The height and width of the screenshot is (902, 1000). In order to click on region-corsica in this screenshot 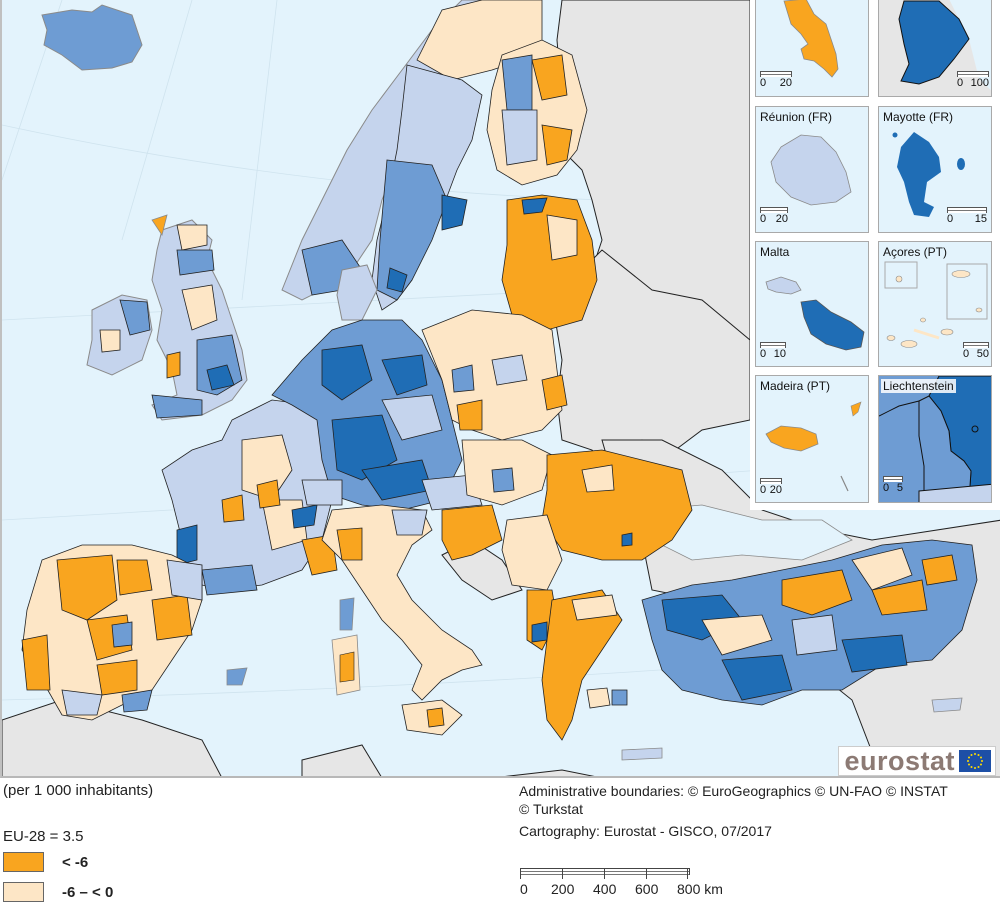, I will do `click(347, 614)`.